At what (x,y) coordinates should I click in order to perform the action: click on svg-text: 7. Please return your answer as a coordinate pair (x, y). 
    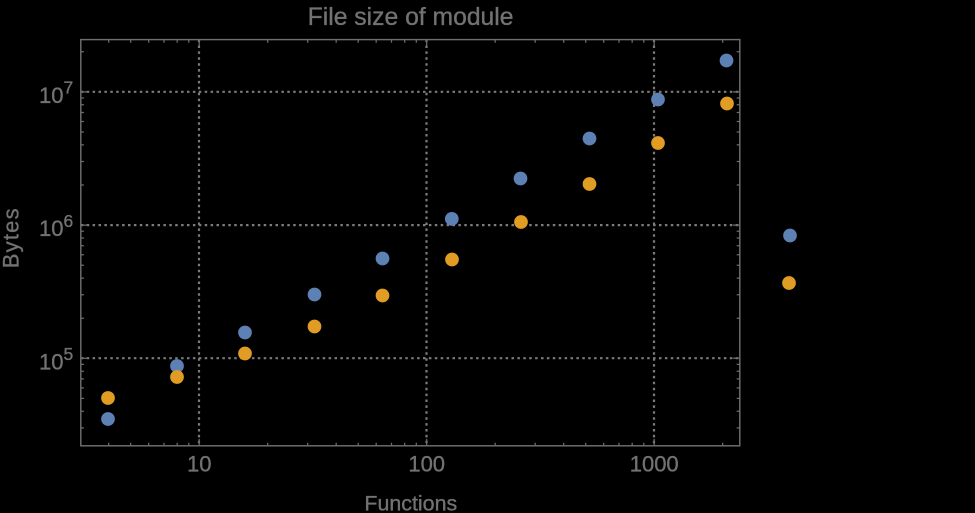
    Looking at the image, I should click on (69, 88).